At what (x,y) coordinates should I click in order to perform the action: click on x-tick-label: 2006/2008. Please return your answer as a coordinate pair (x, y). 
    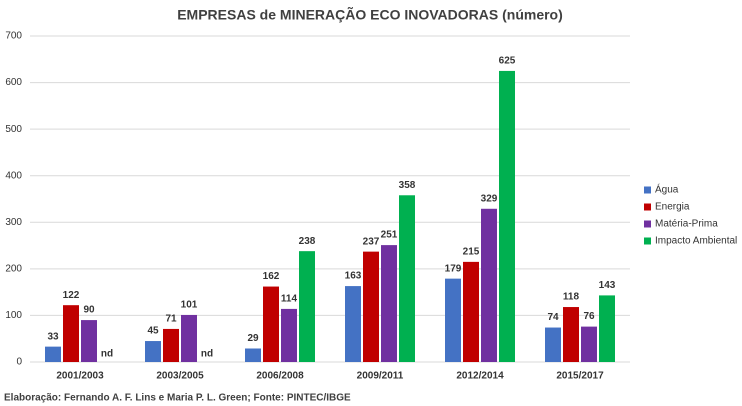
    Looking at the image, I should click on (280, 376).